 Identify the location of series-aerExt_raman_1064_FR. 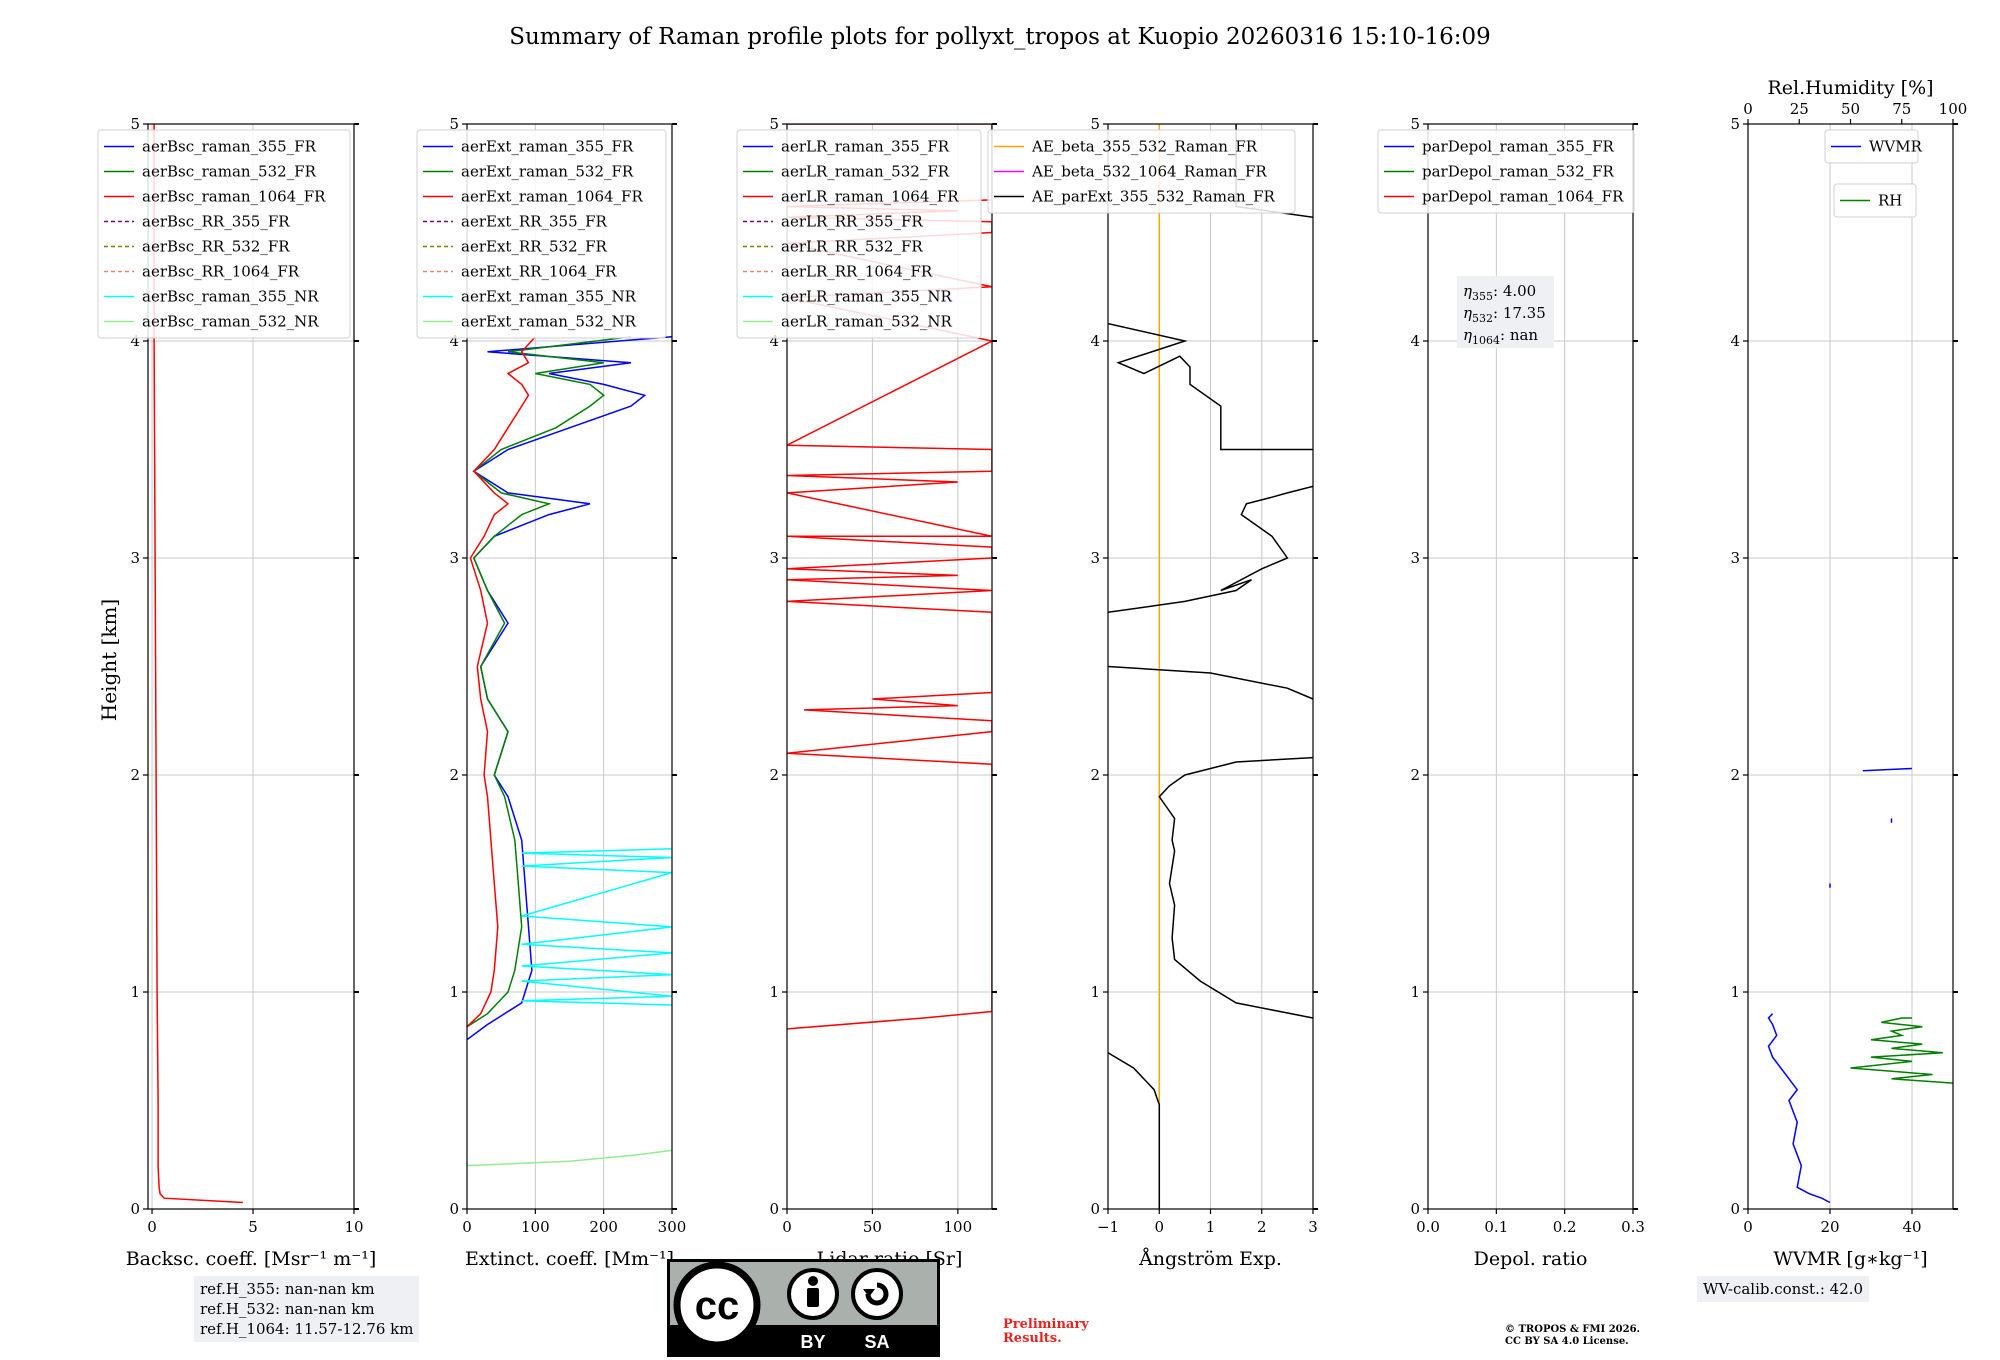
(501, 682).